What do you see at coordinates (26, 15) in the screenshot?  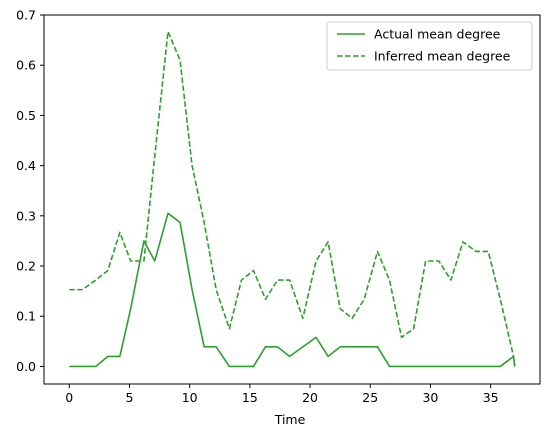 I see `y-tick-label: 0.7` at bounding box center [26, 15].